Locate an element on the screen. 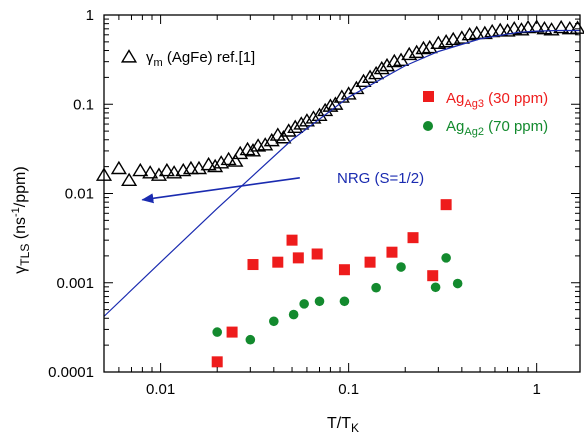 This screenshot has width=584, height=439. nrg-annotation: NRG (S=1/2) is located at coordinates (282, 187).